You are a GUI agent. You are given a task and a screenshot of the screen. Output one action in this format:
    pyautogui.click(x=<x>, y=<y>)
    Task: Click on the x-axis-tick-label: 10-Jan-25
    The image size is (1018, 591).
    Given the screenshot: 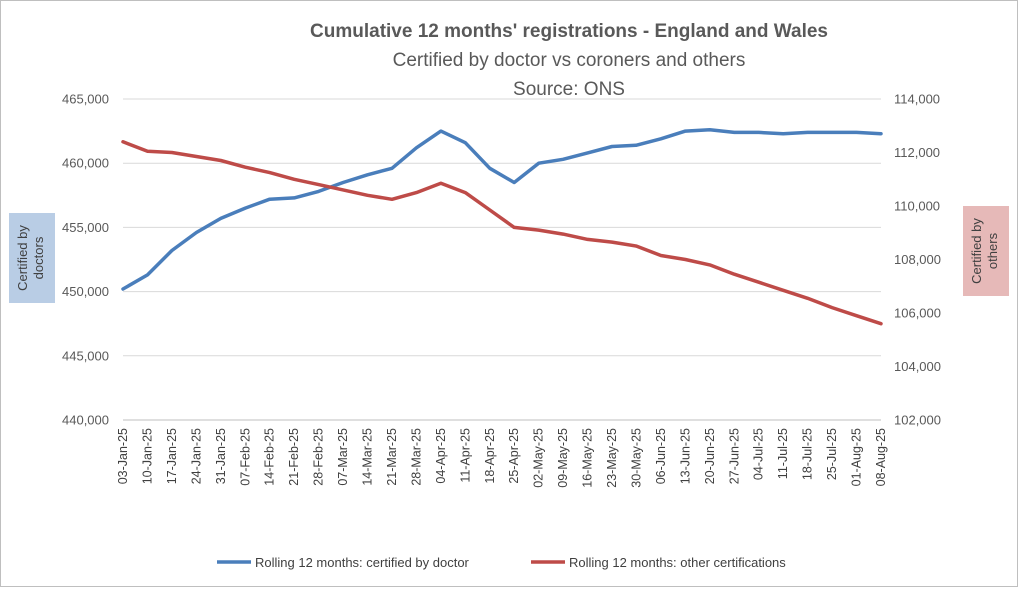 What is the action you would take?
    pyautogui.click(x=147, y=456)
    